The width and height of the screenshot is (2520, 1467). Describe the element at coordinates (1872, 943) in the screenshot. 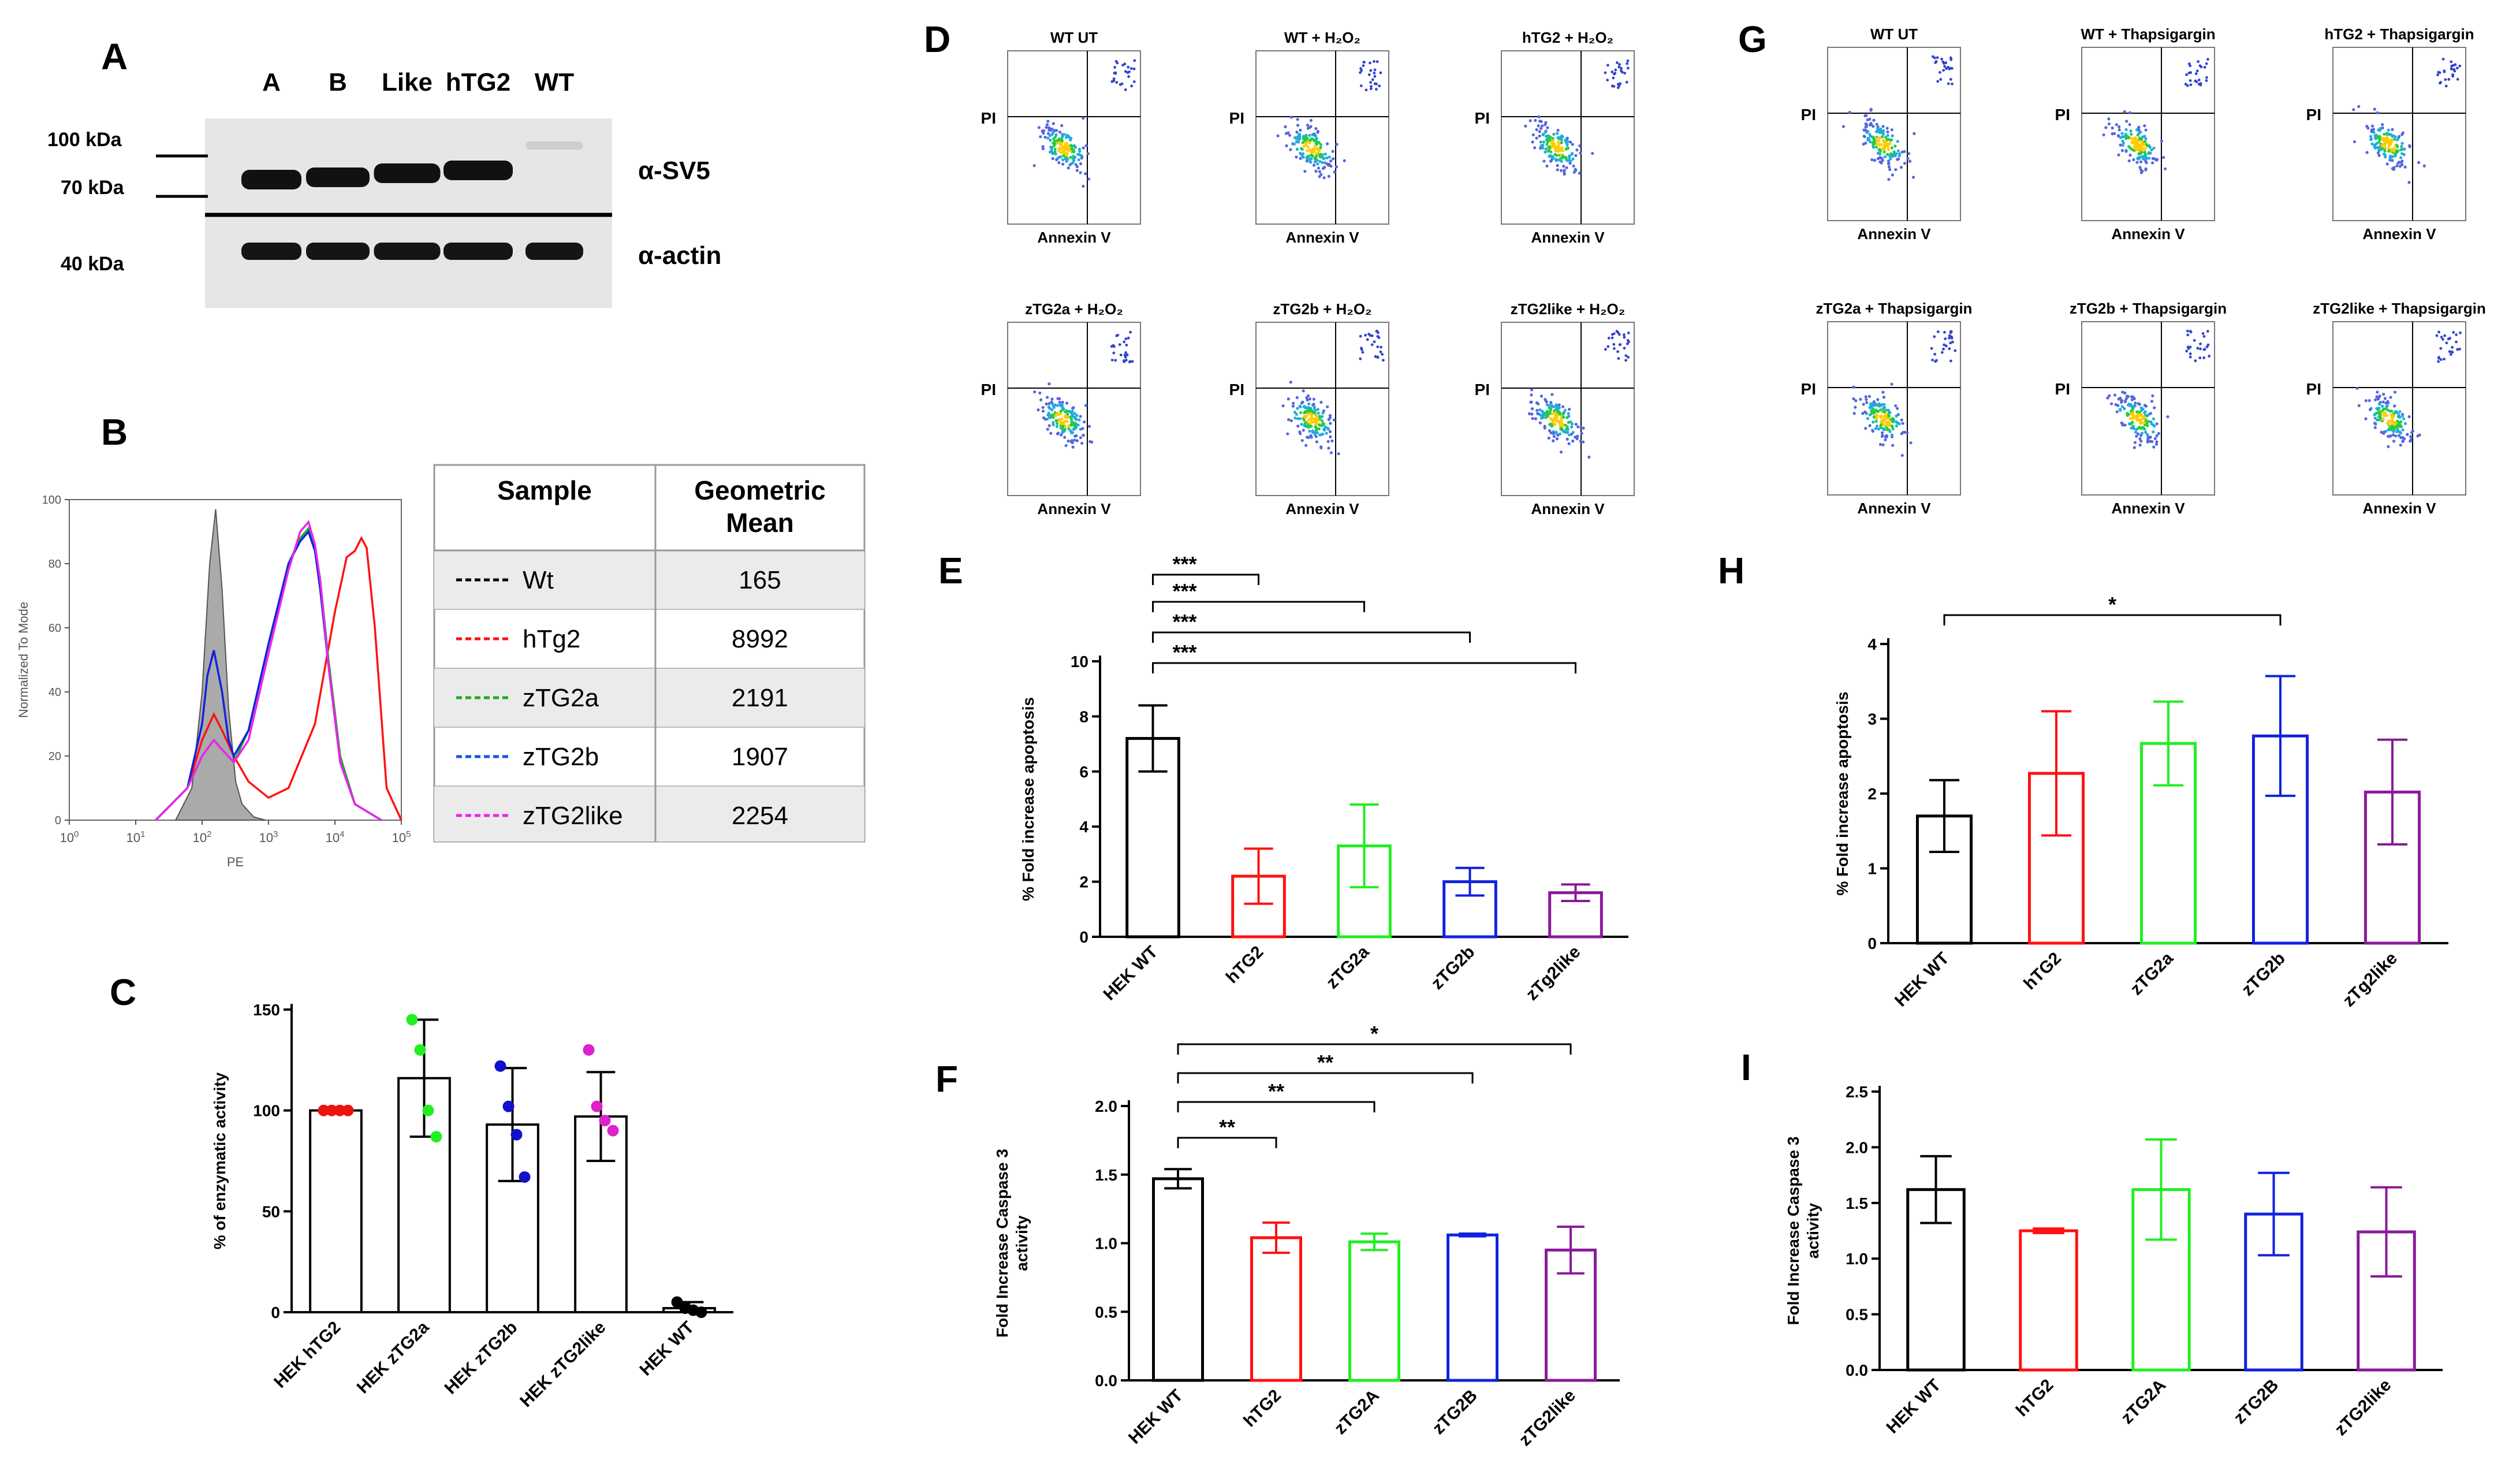

I see `y-tick-label: 0` at that location.